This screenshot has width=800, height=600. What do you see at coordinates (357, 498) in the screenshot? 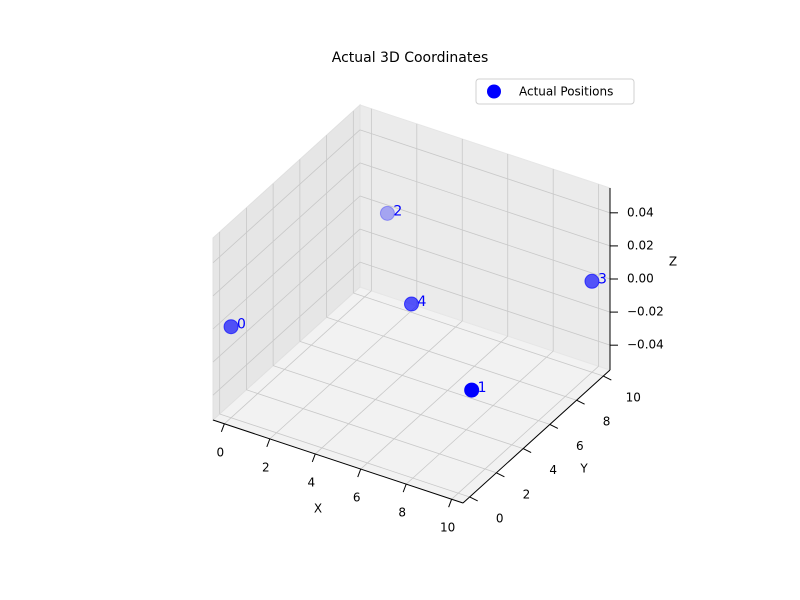
I see `x-tick-label: 6` at bounding box center [357, 498].